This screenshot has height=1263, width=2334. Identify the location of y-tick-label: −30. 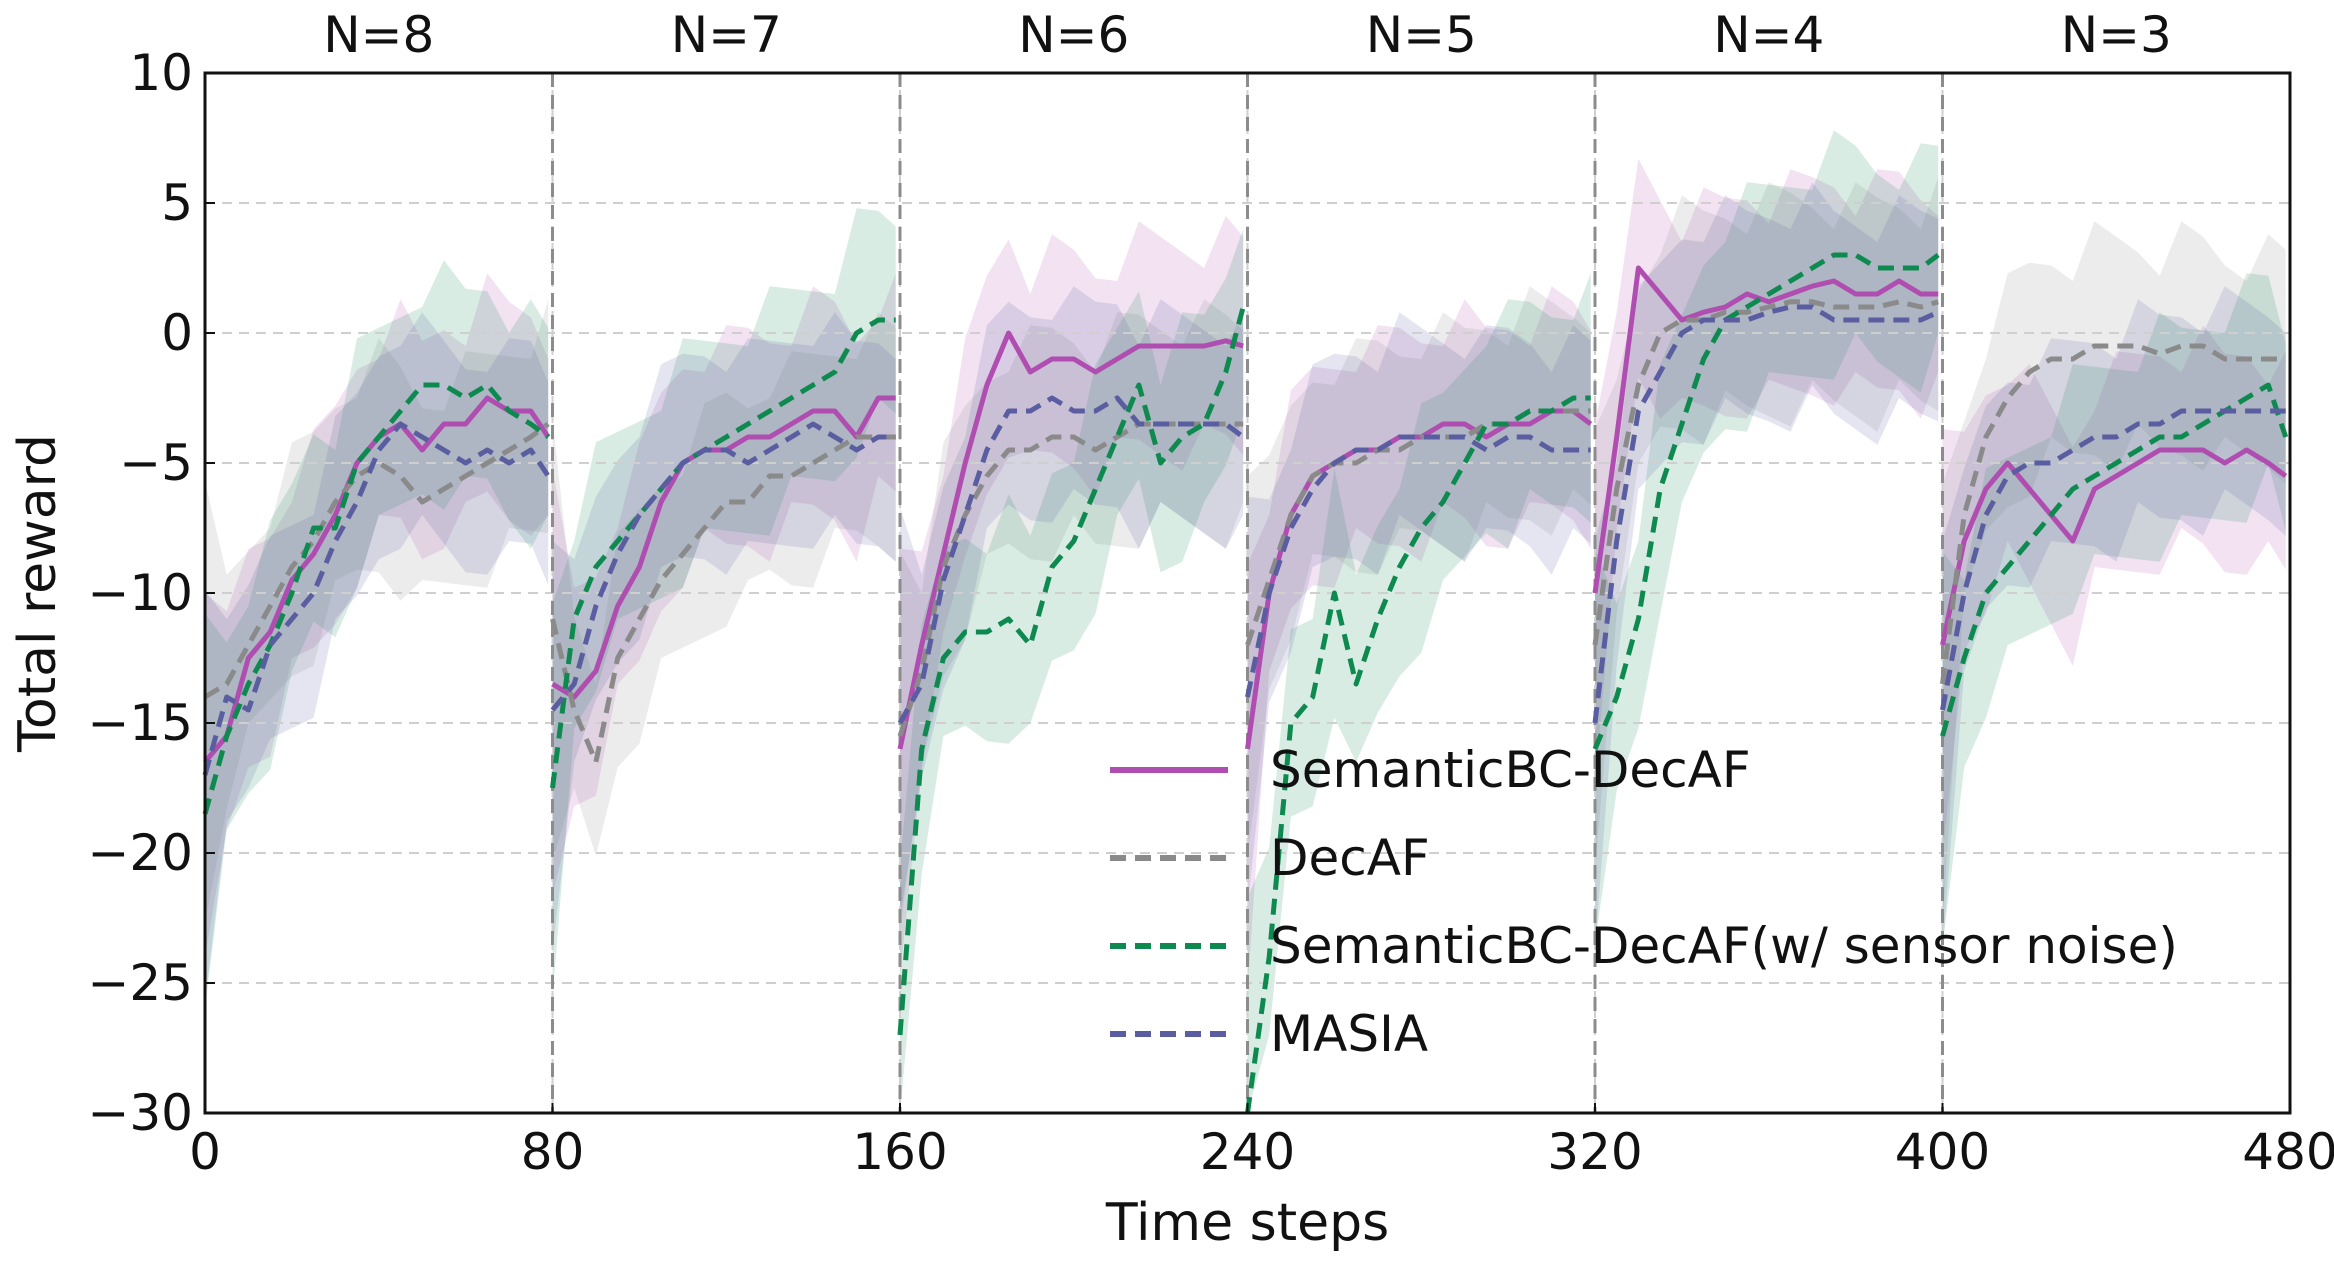
(140, 1113).